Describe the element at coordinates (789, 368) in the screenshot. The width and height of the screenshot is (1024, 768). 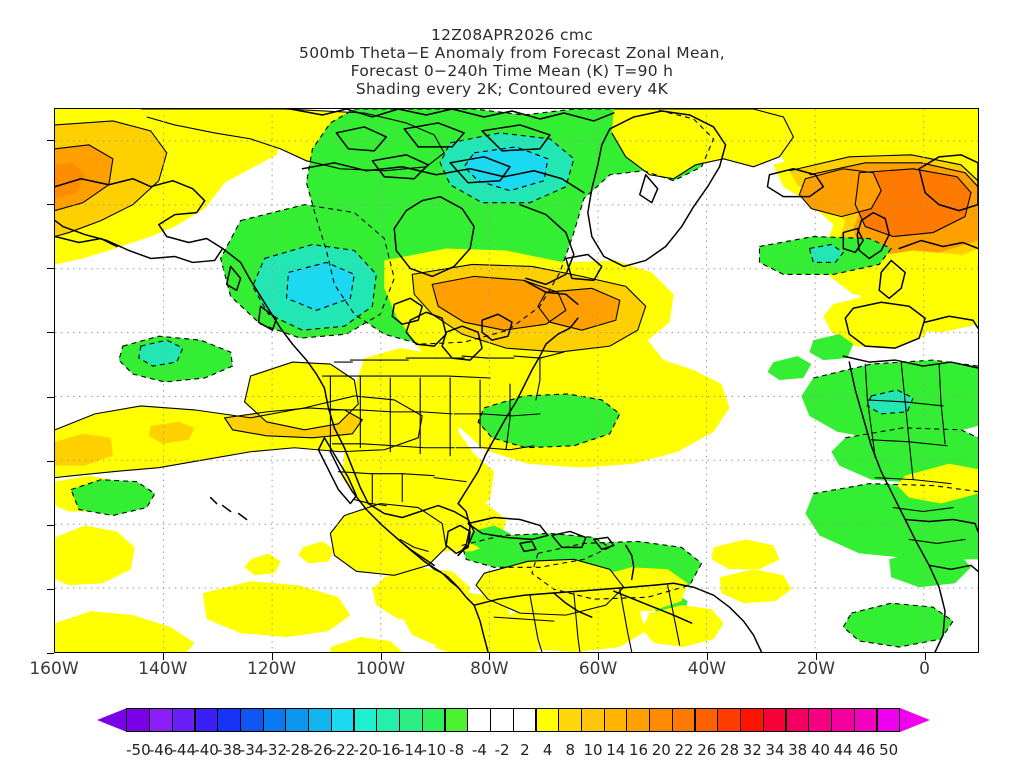
I see `shade-green-canary2` at that location.